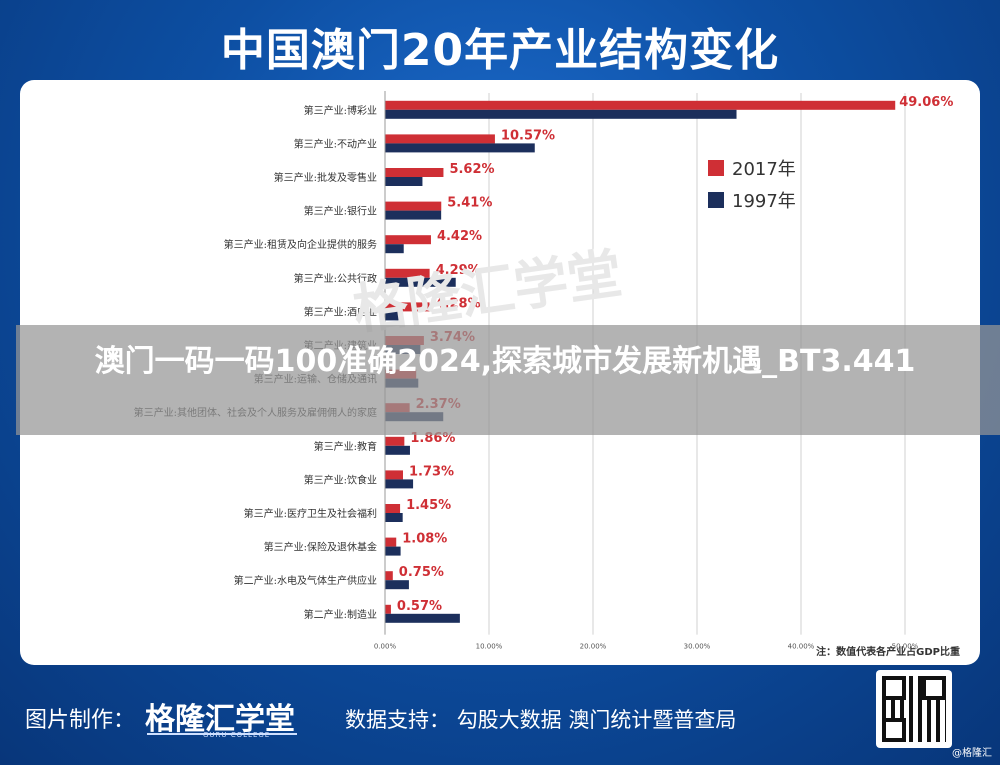  What do you see at coordinates (764, 201) in the screenshot?
I see `legend-label: 1997年` at bounding box center [764, 201].